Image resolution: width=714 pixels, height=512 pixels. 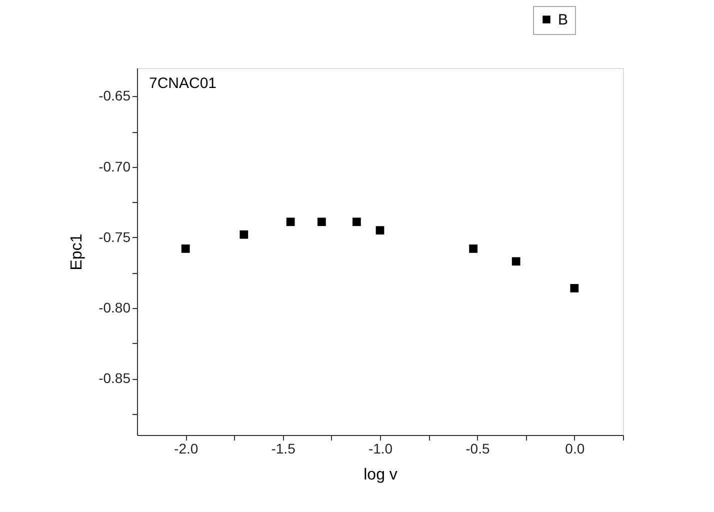 I want to click on y-tick-label: -0.80, so click(x=114, y=307).